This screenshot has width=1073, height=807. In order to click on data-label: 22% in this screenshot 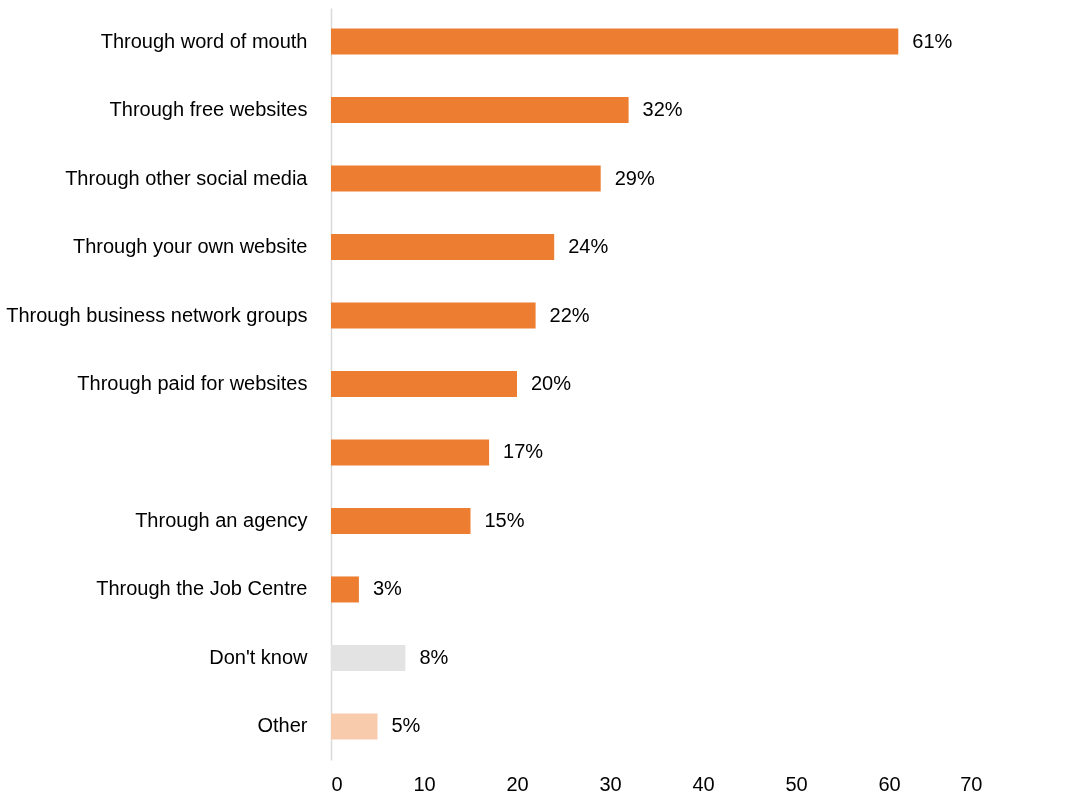, I will do `click(569, 314)`.